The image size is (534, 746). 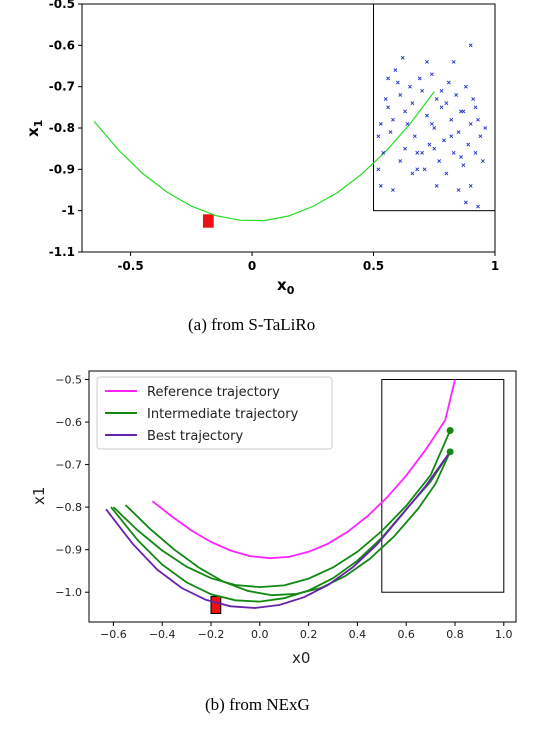 I want to click on caption-a: (a) from S-TaLiRo, so click(x=251, y=324).